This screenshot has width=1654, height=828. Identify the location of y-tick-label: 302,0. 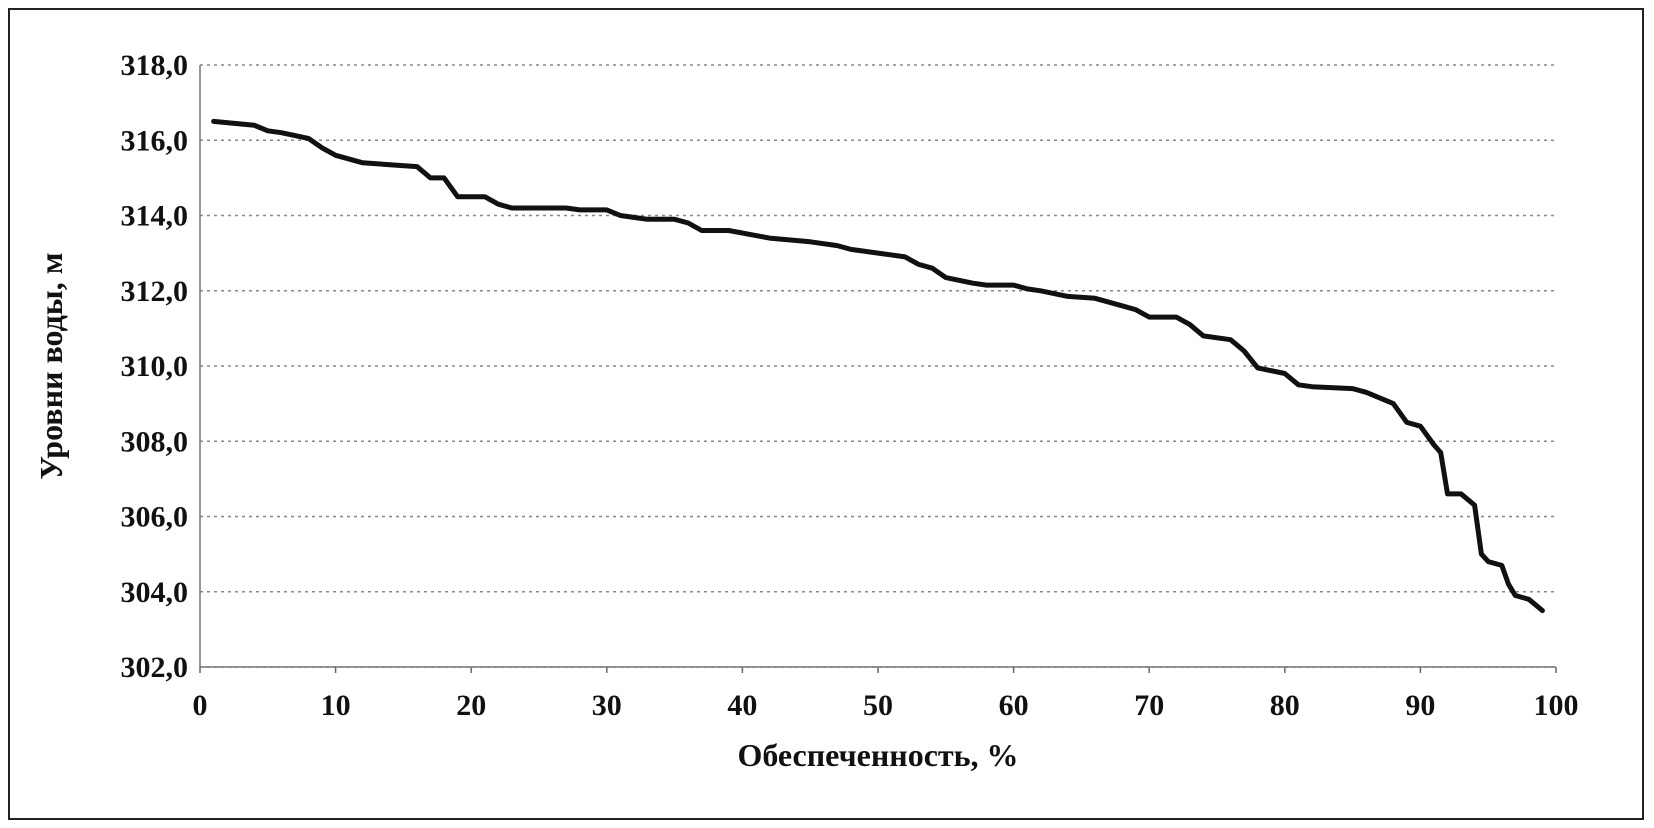
(155, 667).